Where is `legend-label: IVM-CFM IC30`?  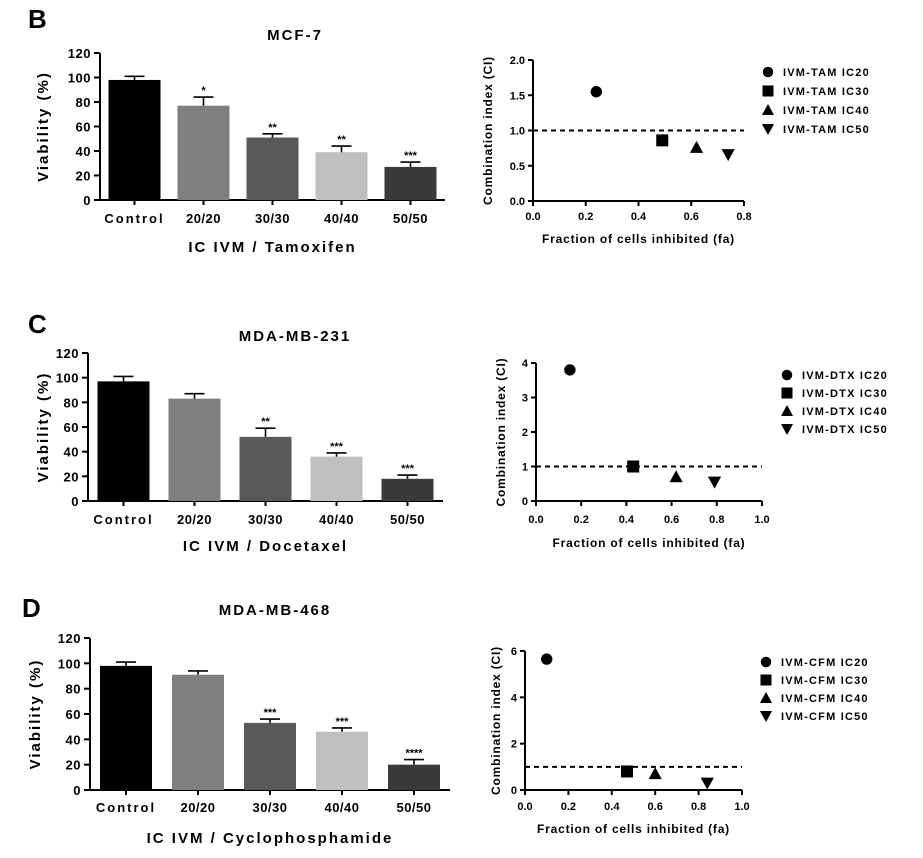 legend-label: IVM-CFM IC30 is located at coordinates (825, 681).